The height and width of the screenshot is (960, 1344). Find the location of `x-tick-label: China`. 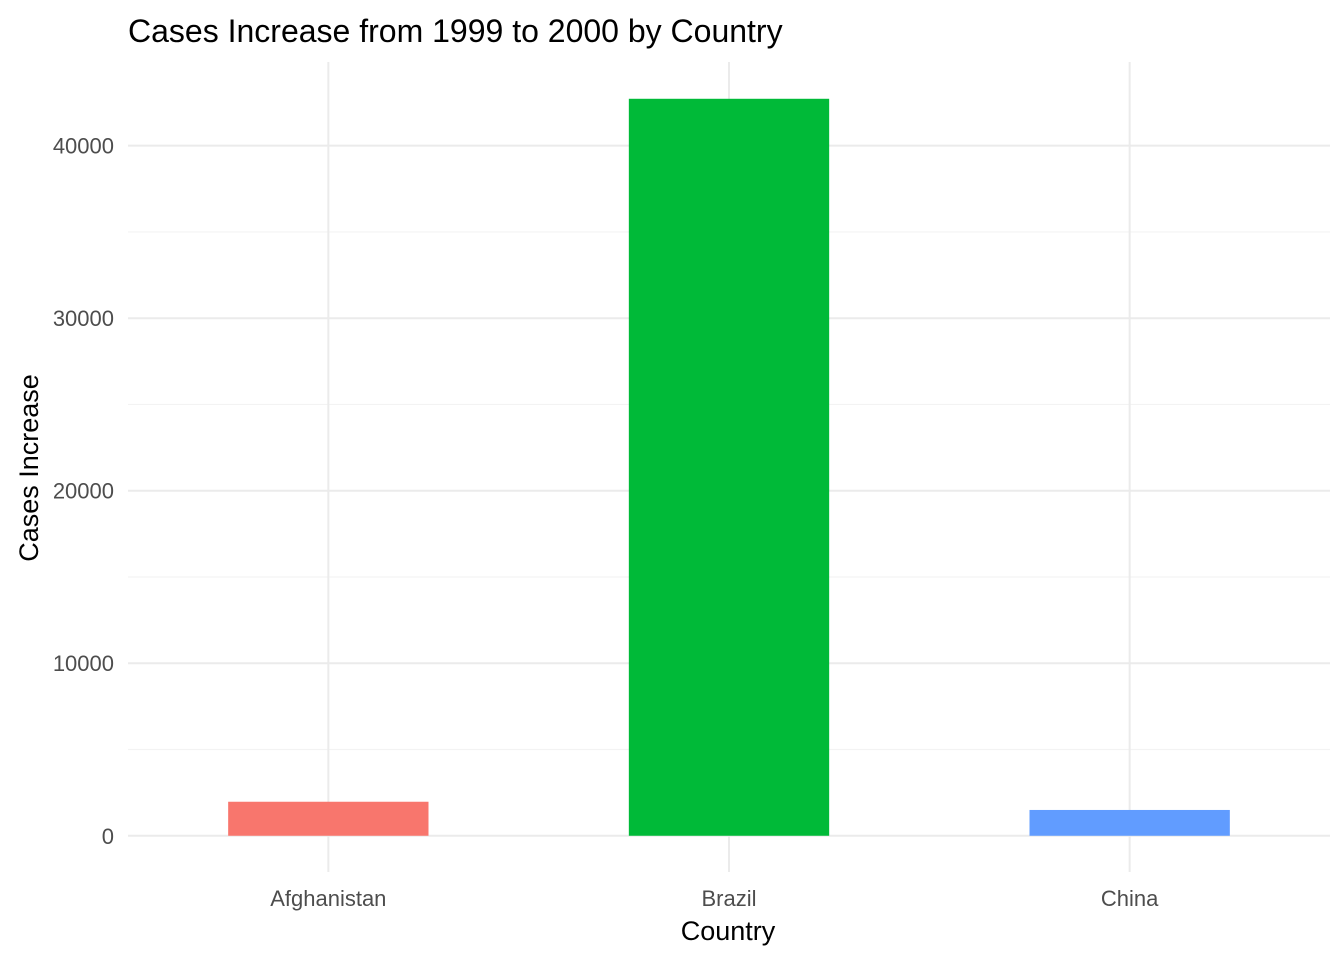

x-tick-label: China is located at coordinates (1130, 898).